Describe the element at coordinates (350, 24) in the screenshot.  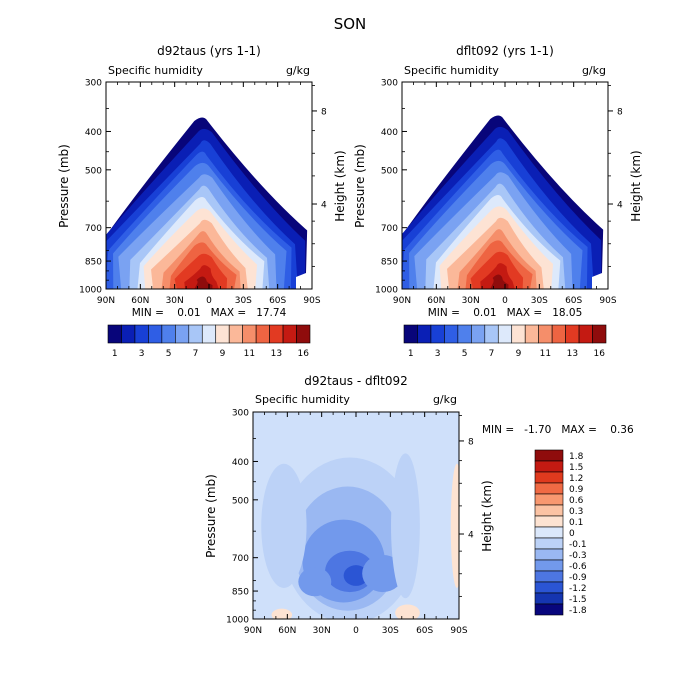
I see `figure-title: SON` at that location.